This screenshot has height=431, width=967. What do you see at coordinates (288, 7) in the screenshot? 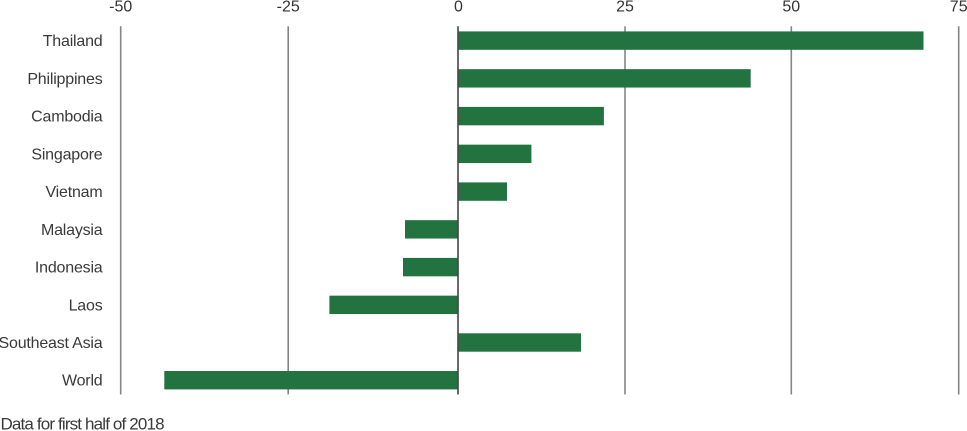
I see `svg-text: -25` at bounding box center [288, 7].